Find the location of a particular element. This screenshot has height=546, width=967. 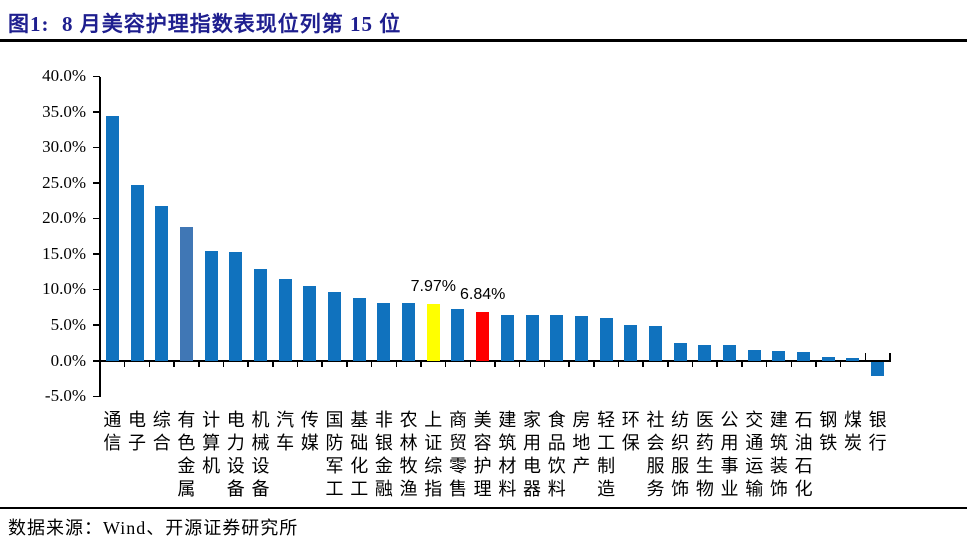

bar-通信 is located at coordinates (112, 238).